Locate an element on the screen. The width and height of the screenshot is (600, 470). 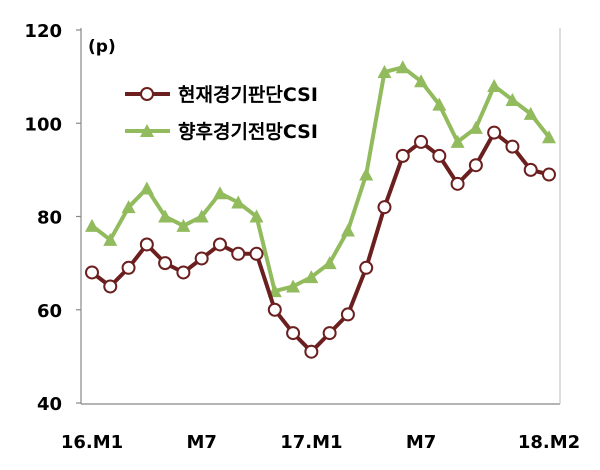
x-tick-label: 17.M1 is located at coordinates (311, 442).